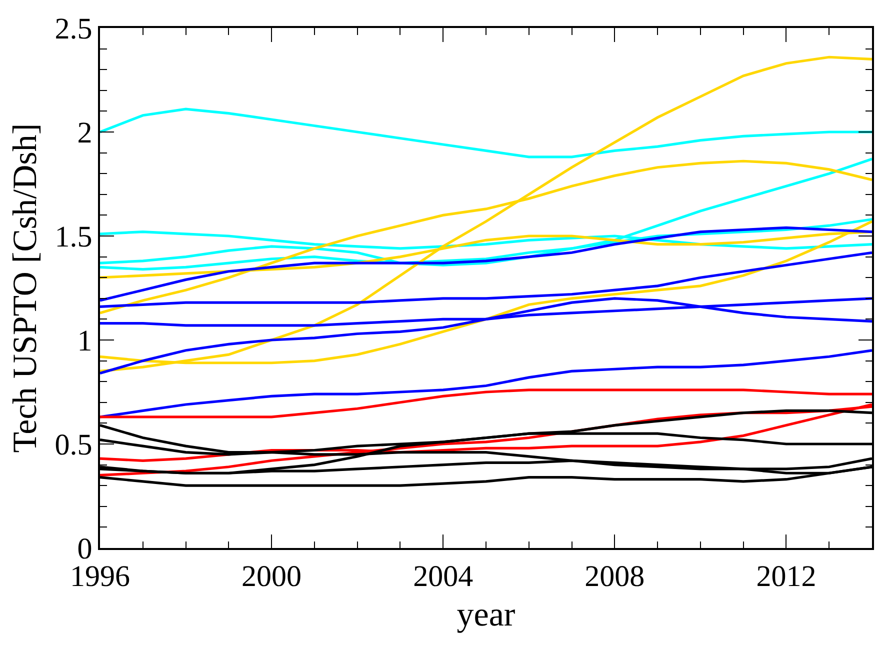 The width and height of the screenshot is (886, 650). What do you see at coordinates (443, 576) in the screenshot?
I see `x-tick-label: 2004` at bounding box center [443, 576].